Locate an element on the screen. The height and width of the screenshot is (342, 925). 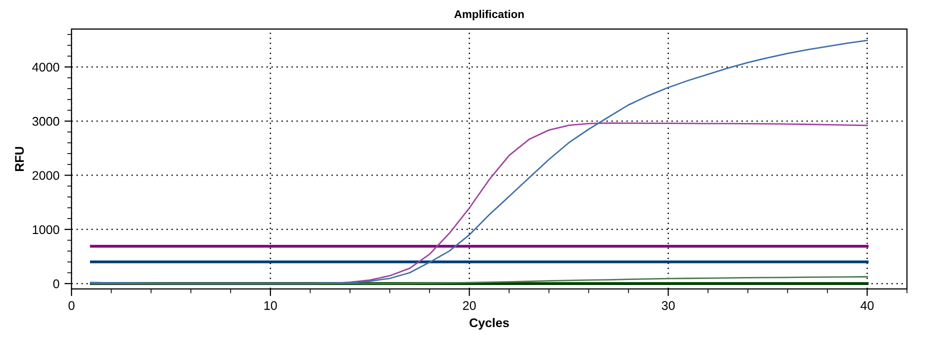
x-tick-label: 20 is located at coordinates (469, 305).